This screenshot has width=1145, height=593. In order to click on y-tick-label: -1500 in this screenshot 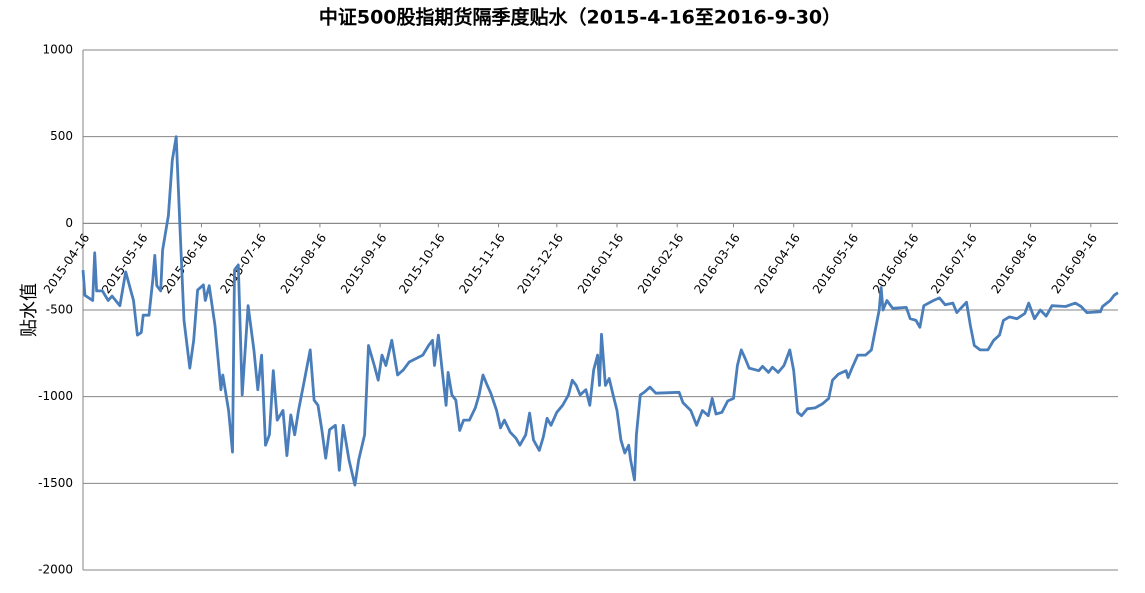, I will do `click(55, 483)`.